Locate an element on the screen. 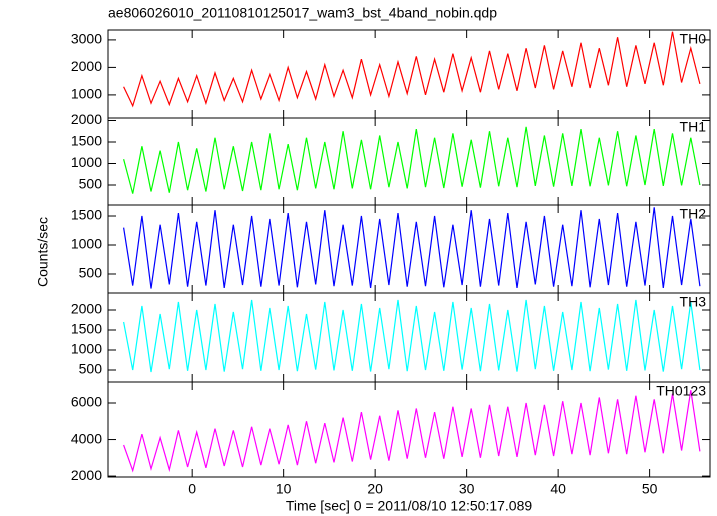 The image size is (717, 516). x-tick-label: 10 is located at coordinates (284, 489).